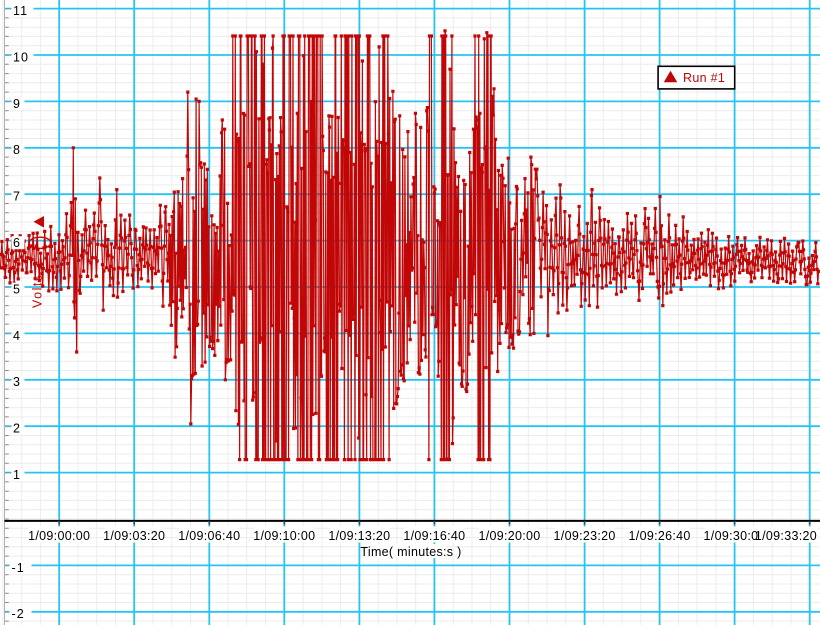  Describe the element at coordinates (17, 429) in the screenshot. I see `svg-text: 2` at that location.